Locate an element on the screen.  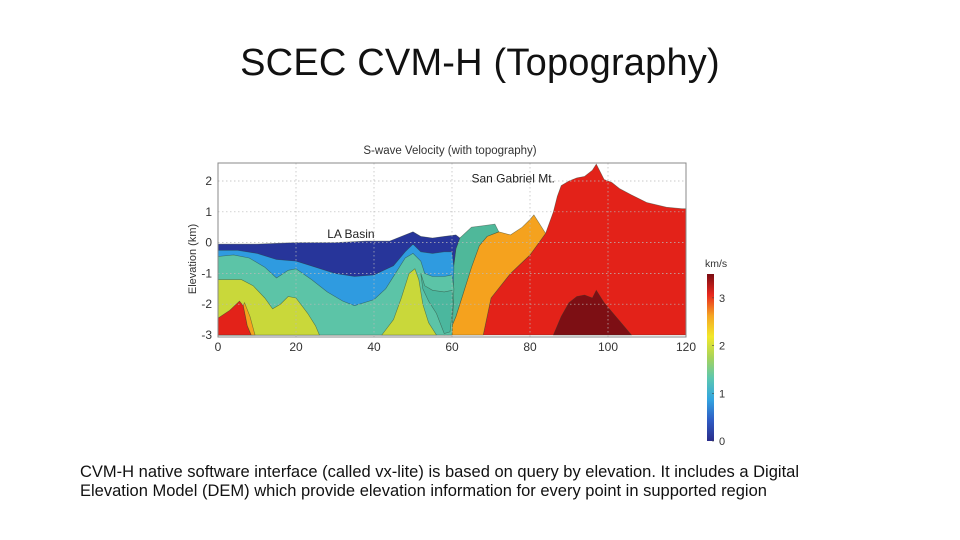
x-tick-label: 60 is located at coordinates (452, 347).